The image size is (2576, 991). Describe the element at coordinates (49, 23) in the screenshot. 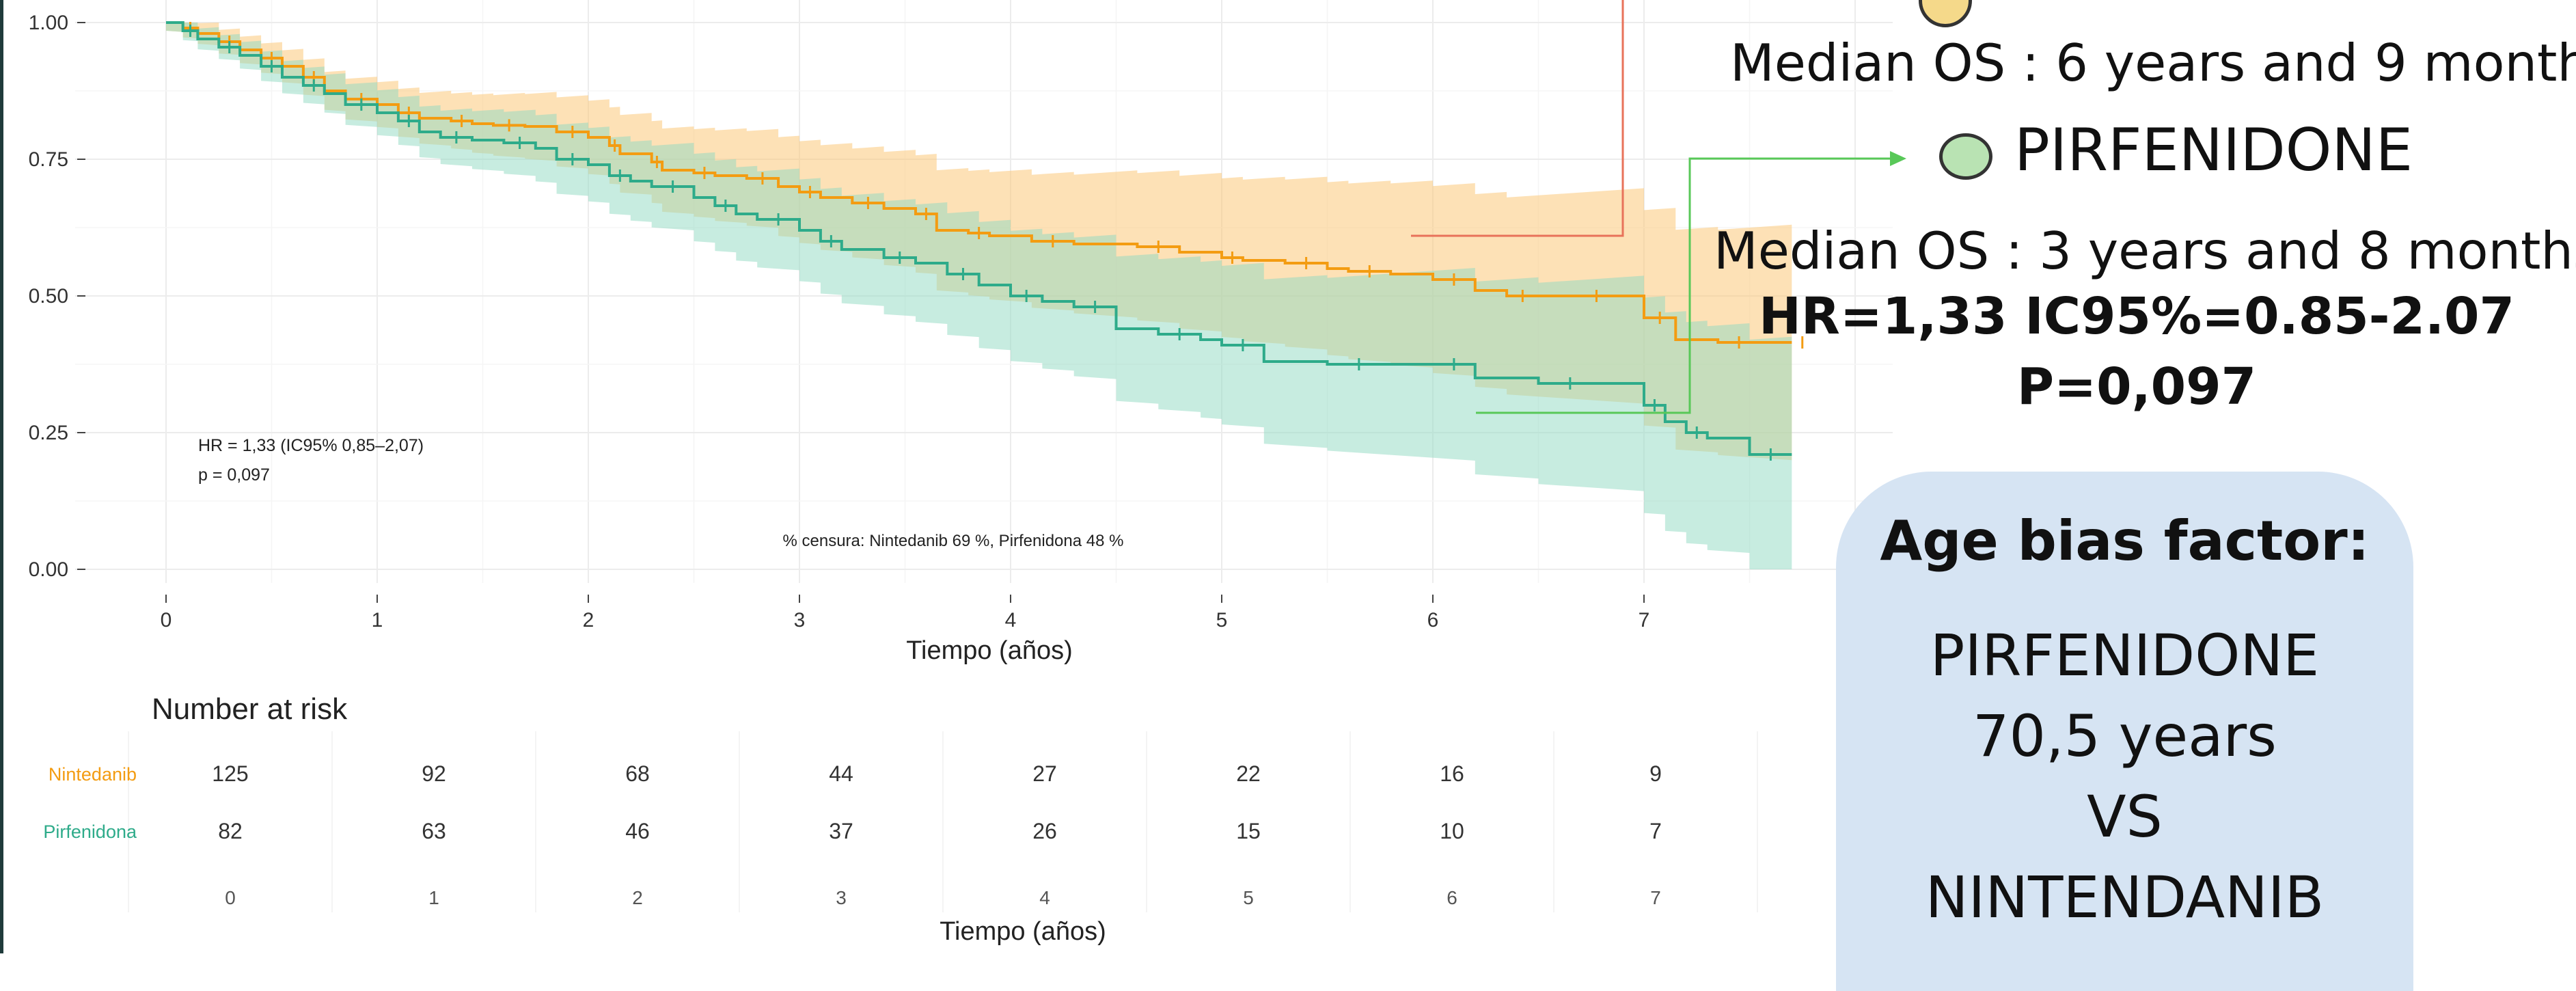

I see `y-tick-label: 1.00` at that location.